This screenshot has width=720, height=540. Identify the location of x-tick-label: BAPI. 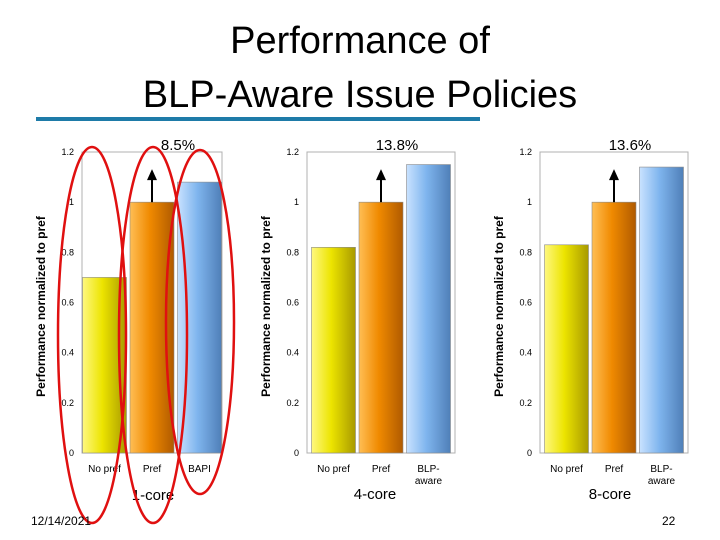
(199, 469).